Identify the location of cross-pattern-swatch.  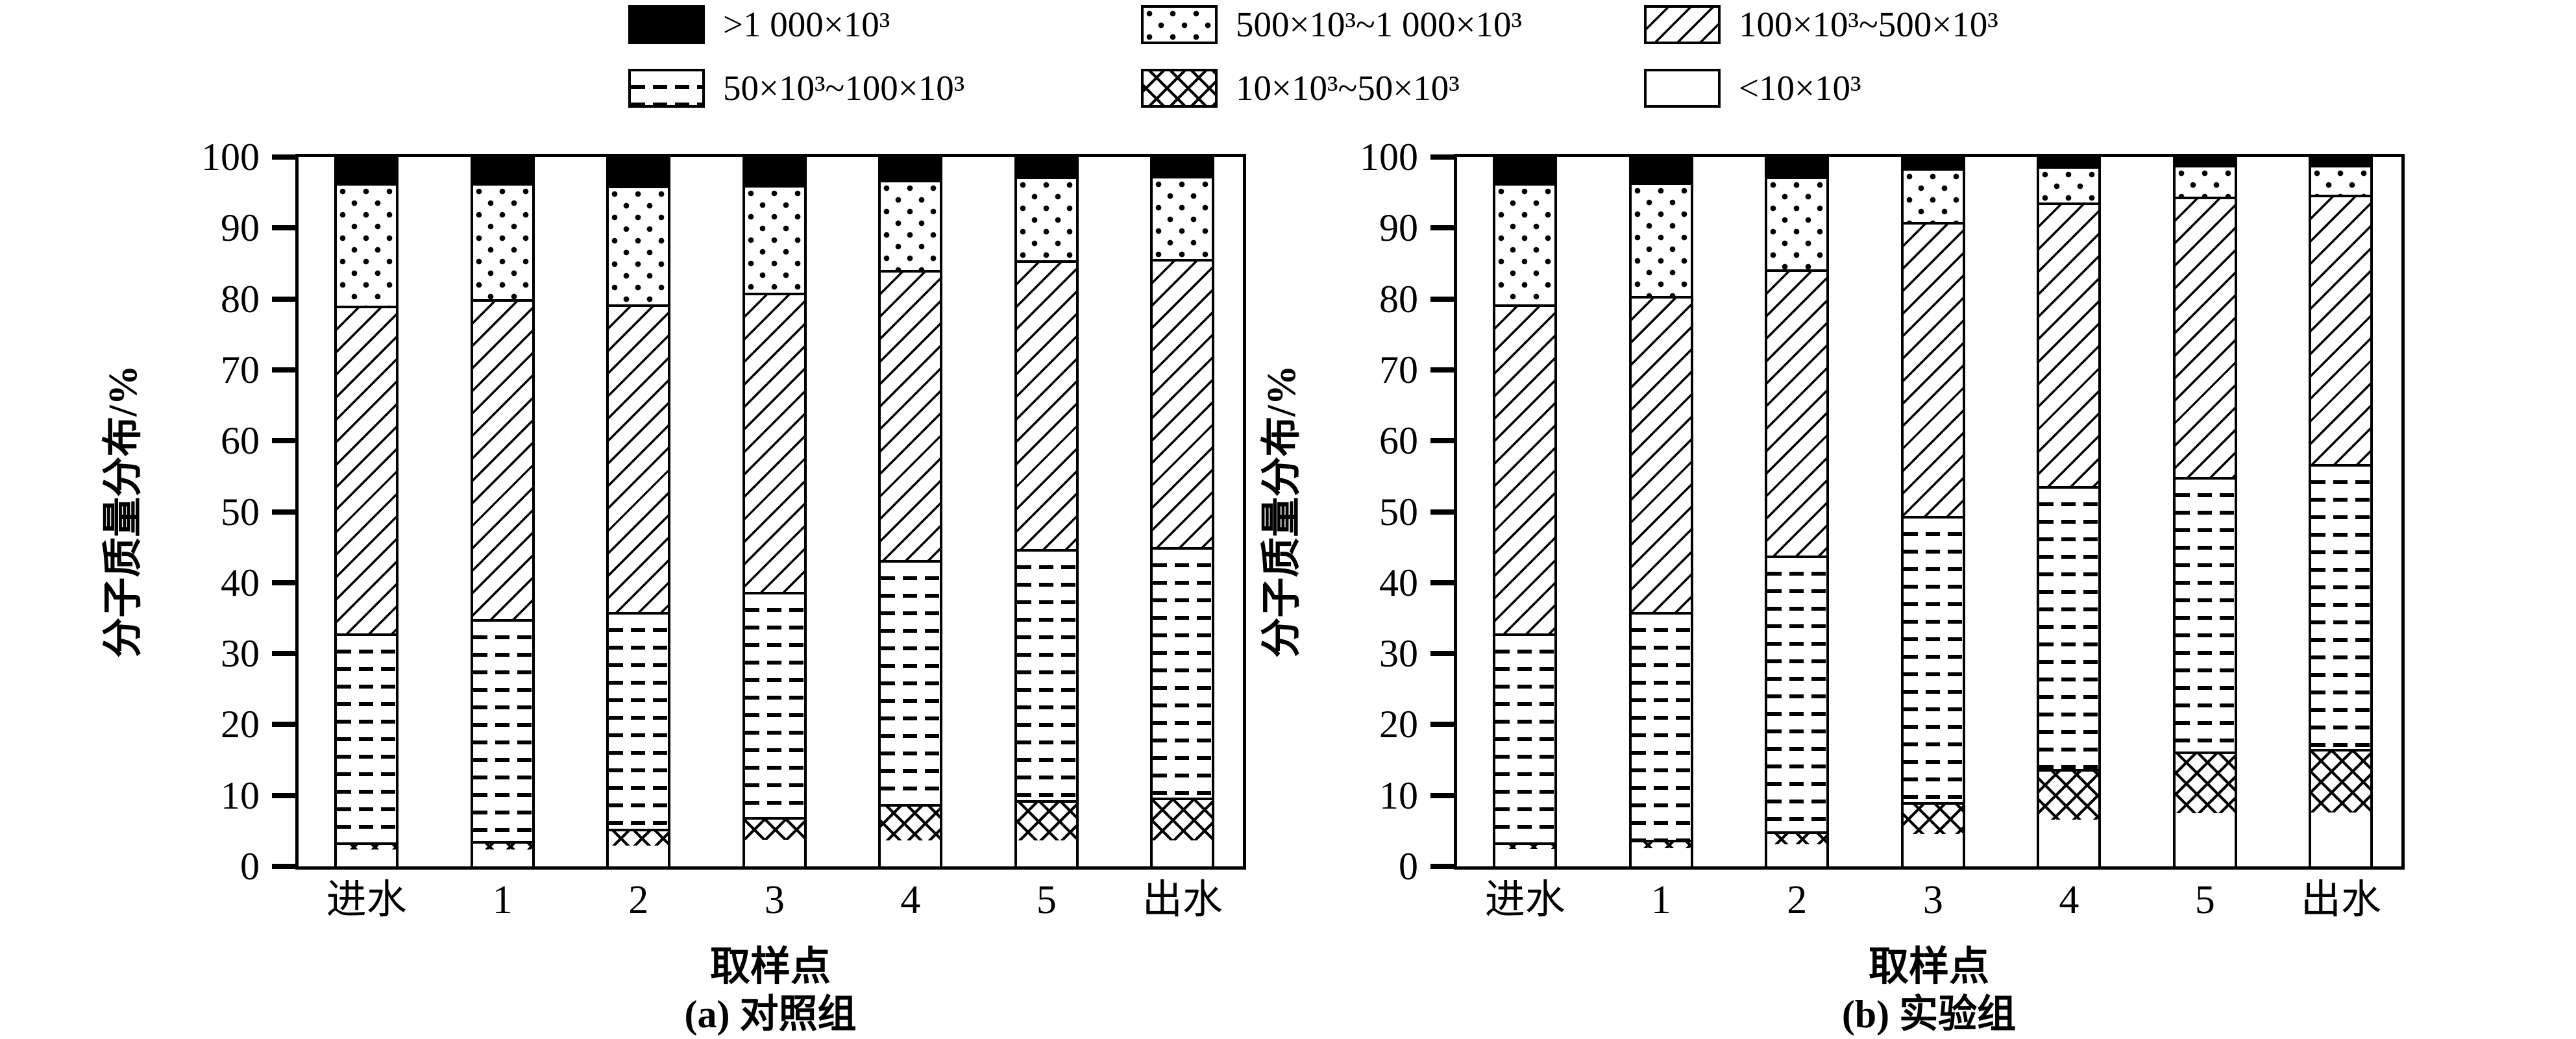
(1179, 88).